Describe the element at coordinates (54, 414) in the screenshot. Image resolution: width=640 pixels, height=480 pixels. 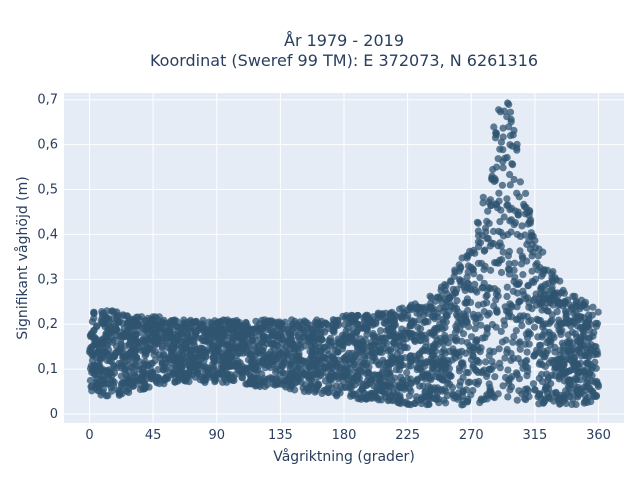
I see `y-tick-label: 0` at that location.